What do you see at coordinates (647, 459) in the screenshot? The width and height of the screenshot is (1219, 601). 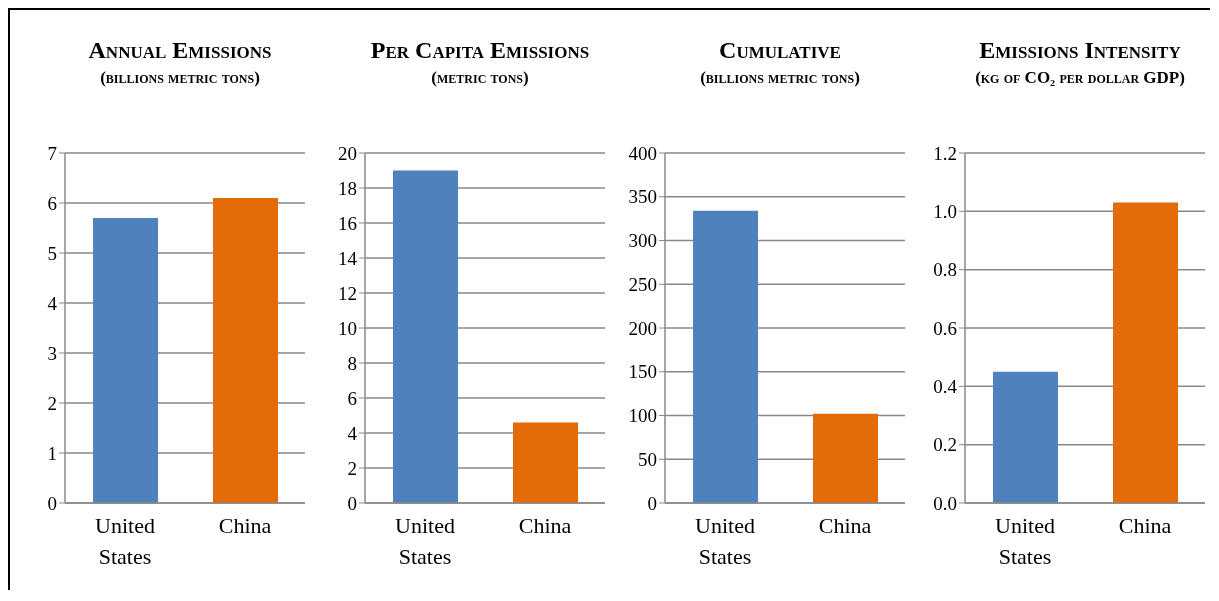 I see `y-tick-label: 50` at bounding box center [647, 459].